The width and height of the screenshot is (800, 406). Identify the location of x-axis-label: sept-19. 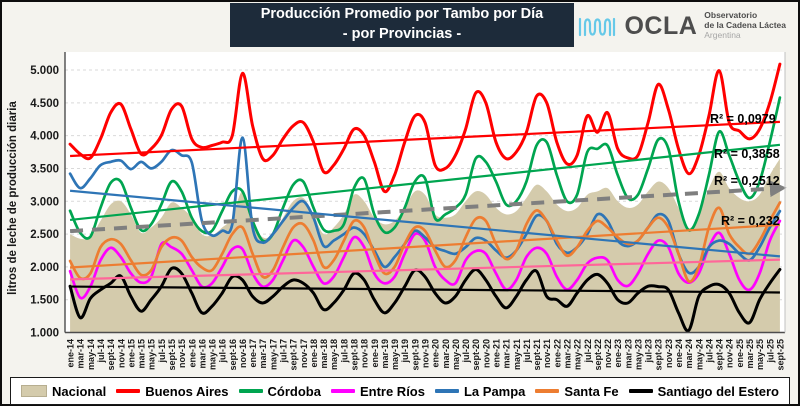
(415, 355).